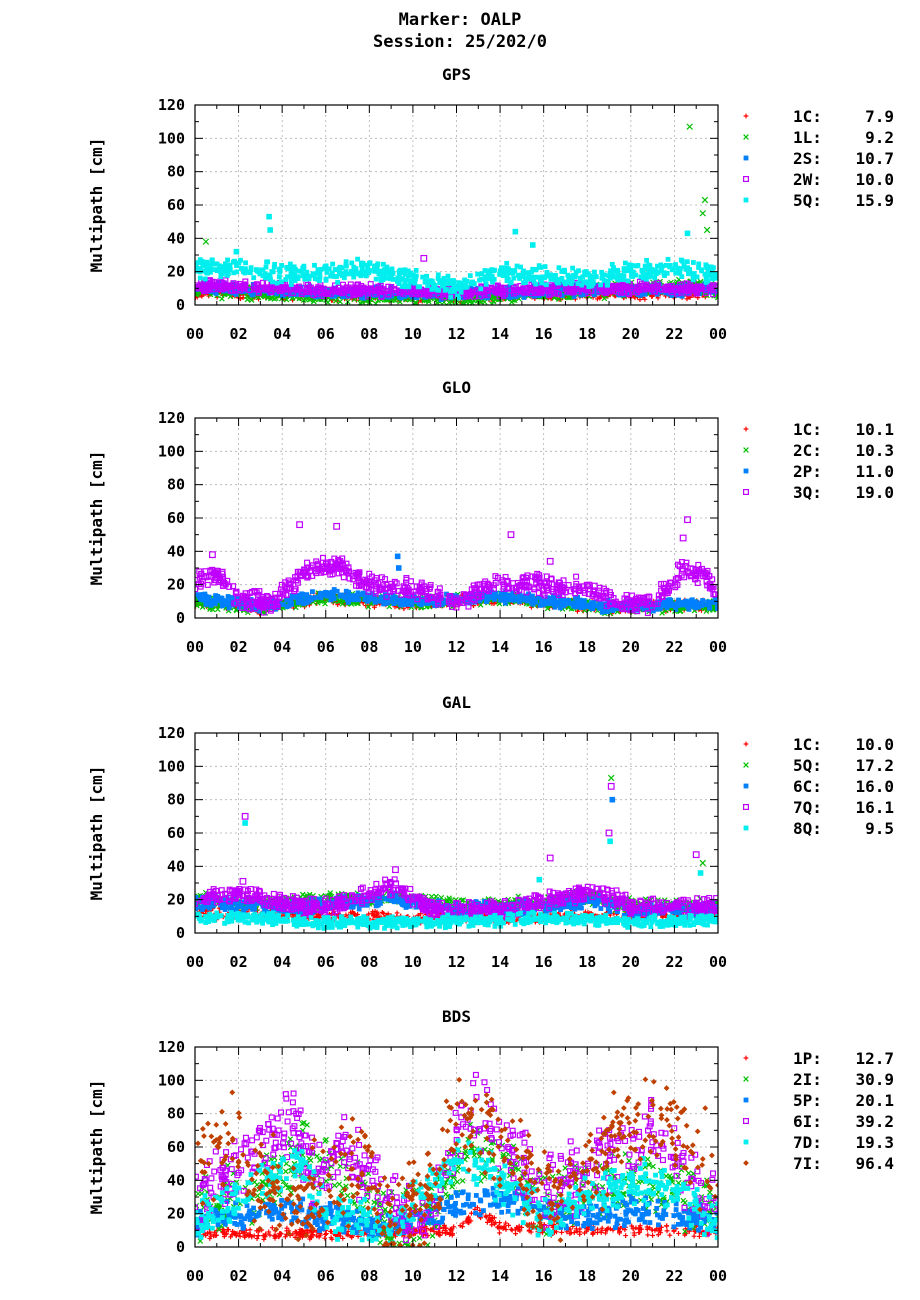 The image size is (920, 1300). What do you see at coordinates (456, 192) in the screenshot?
I see `outlier-points` at bounding box center [456, 192].